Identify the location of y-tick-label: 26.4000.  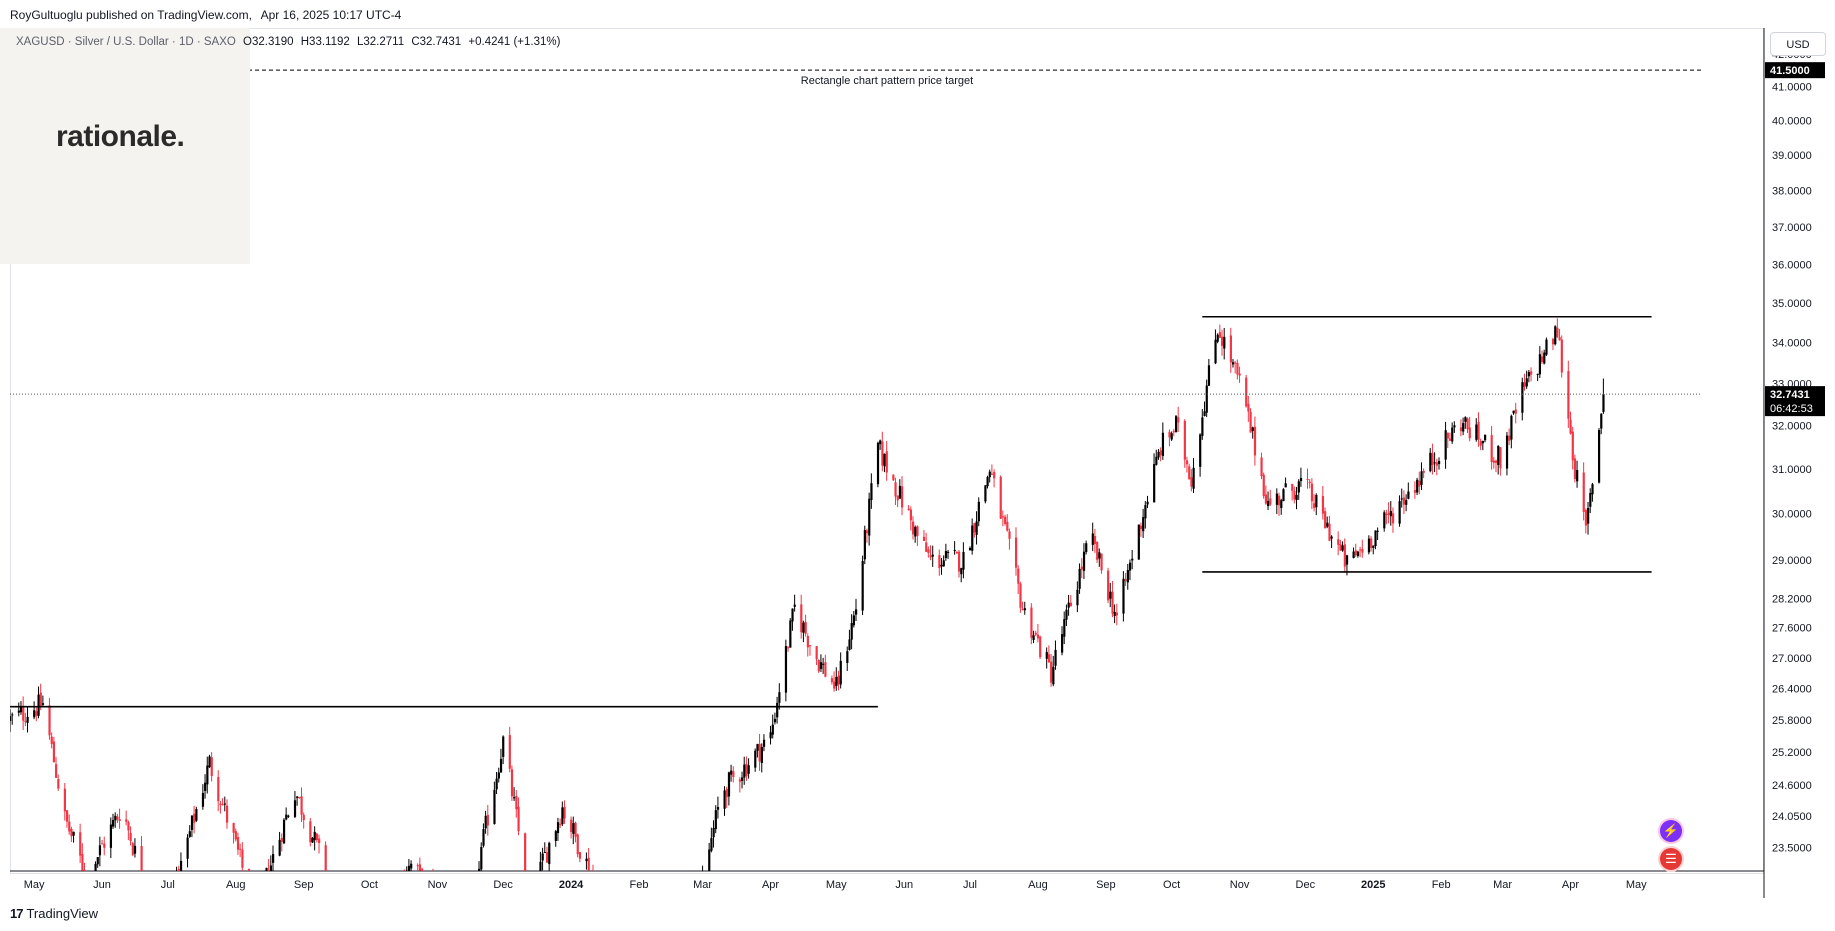
(1792, 689).